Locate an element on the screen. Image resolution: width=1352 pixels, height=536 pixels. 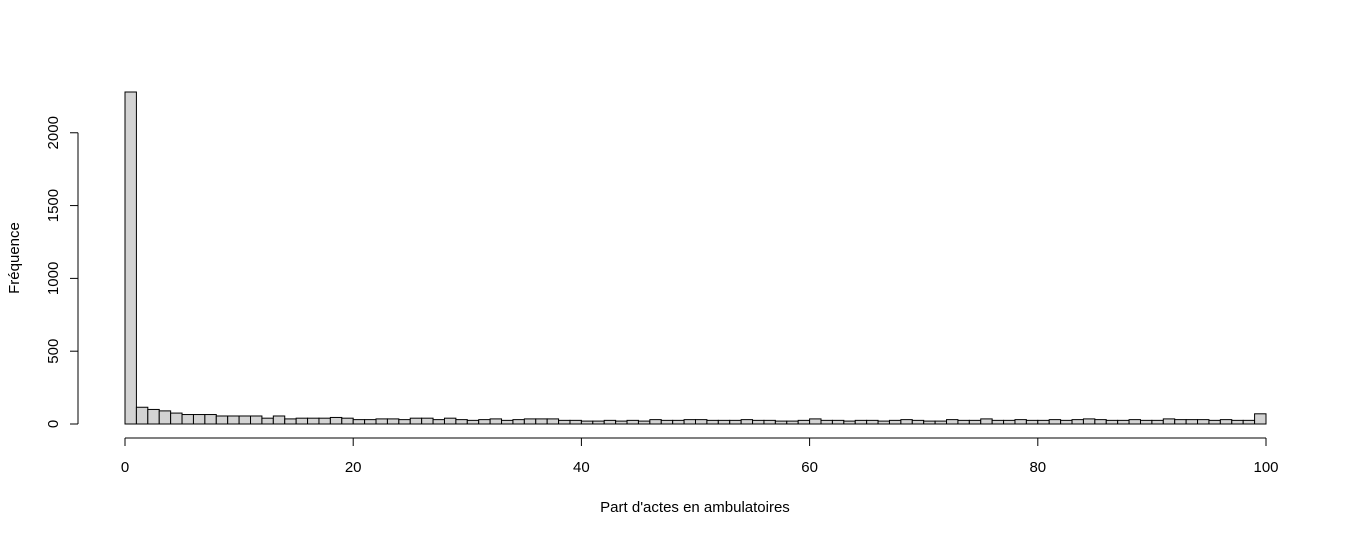
x-tick-label: 40 is located at coordinates (581, 467).